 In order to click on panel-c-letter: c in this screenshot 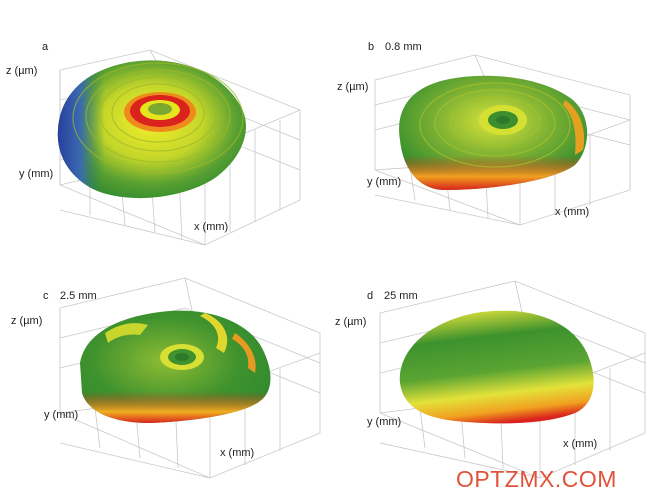, I will do `click(46, 296)`.